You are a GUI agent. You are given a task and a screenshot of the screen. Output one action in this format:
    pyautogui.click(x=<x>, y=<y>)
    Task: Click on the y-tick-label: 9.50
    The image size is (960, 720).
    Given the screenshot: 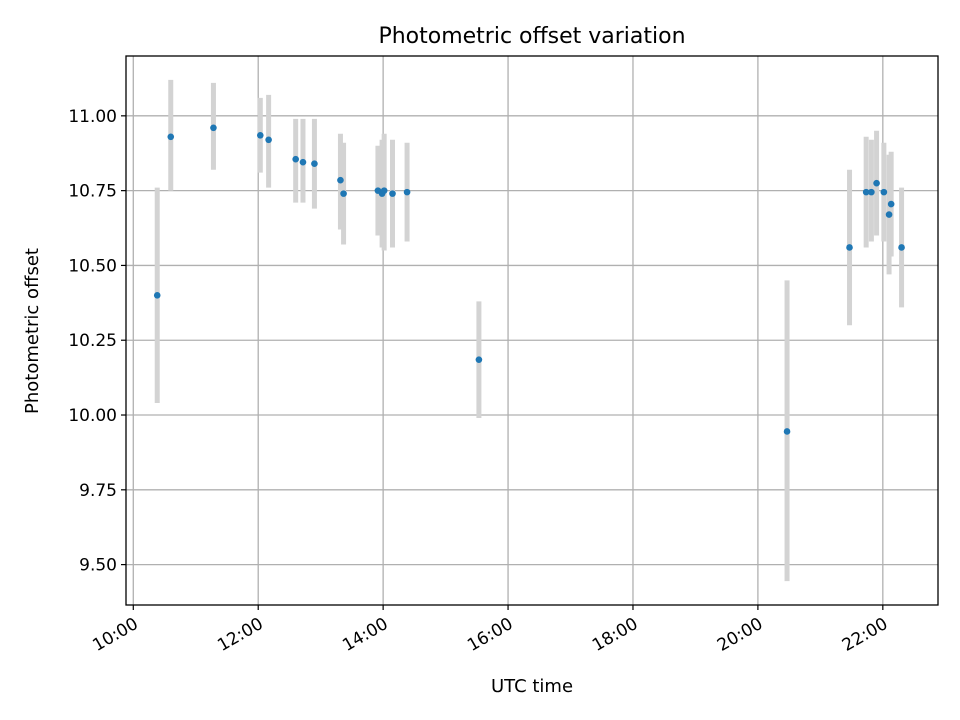 What is the action you would take?
    pyautogui.click(x=98, y=566)
    